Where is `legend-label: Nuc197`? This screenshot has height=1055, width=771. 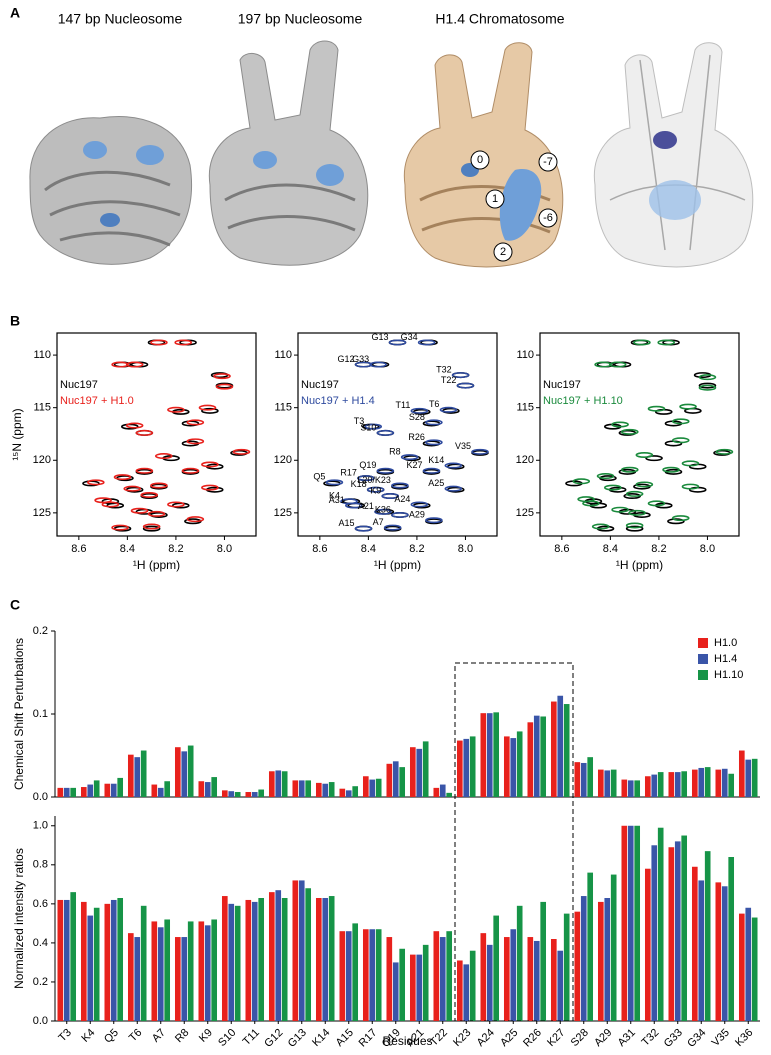
legend-label: Nuc197 is located at coordinates (562, 385).